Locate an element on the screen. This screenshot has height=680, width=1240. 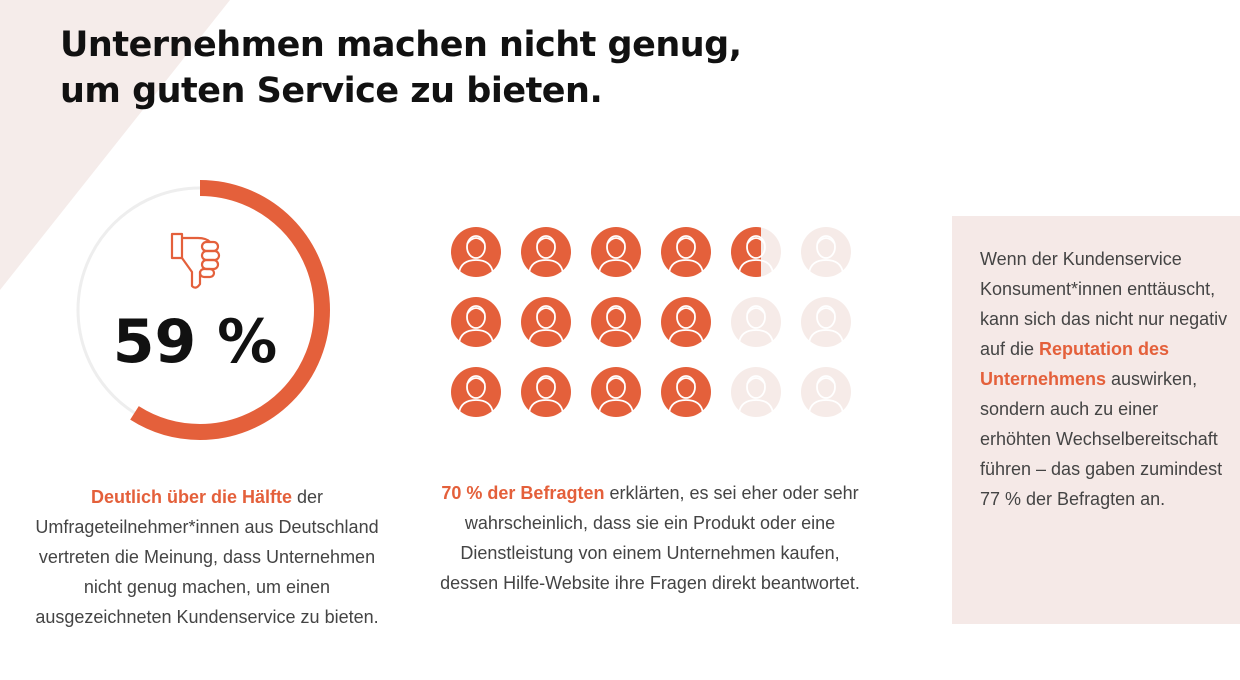
side-panel-highlight: Reputation des Unternehmens is located at coordinates (1075, 364).